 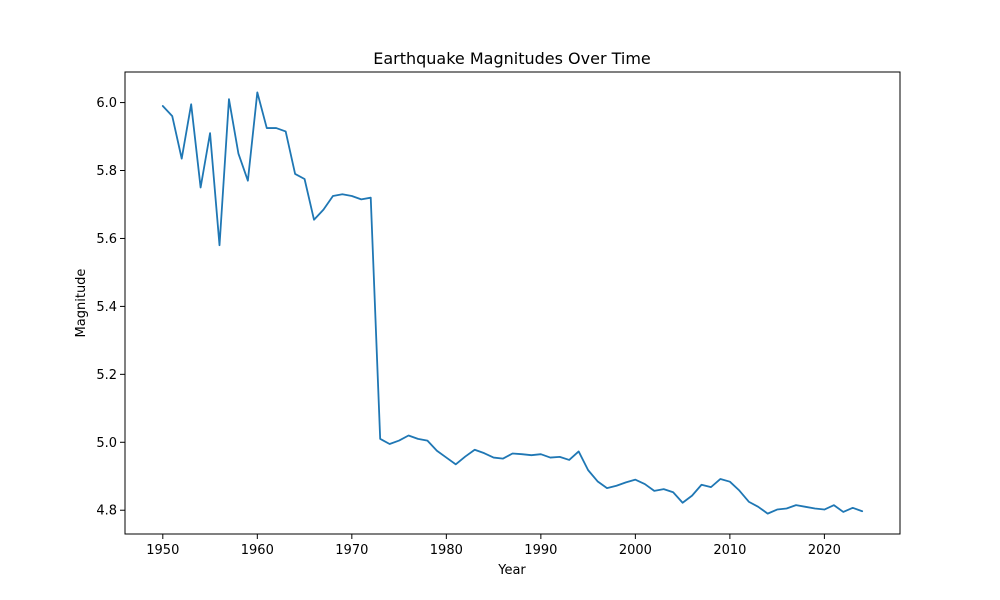 I want to click on x-axis-ticks: 1950 1960 1970 1980 1990 2000 2010 2020, so click(x=493, y=546).